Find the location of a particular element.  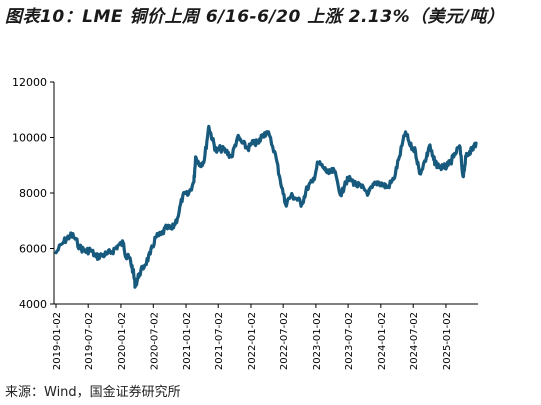

y-tick-label: 10000 is located at coordinates (29, 138).